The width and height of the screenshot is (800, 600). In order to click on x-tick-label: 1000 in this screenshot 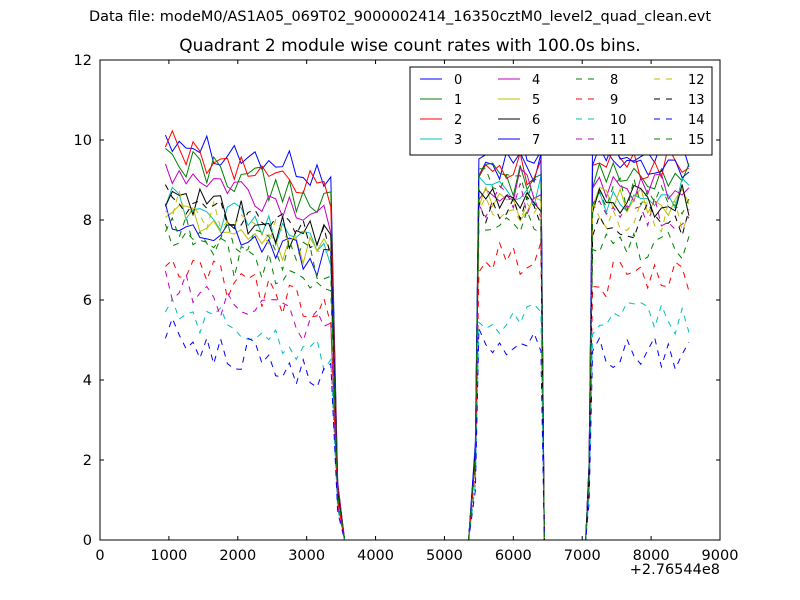, I will do `click(168, 556)`.